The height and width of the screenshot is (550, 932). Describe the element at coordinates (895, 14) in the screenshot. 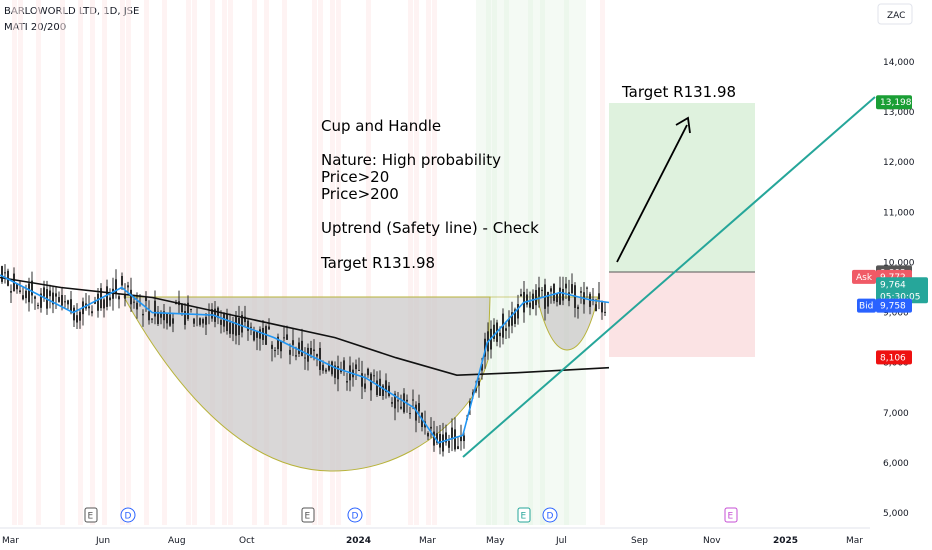

I see `currency-box` at that location.